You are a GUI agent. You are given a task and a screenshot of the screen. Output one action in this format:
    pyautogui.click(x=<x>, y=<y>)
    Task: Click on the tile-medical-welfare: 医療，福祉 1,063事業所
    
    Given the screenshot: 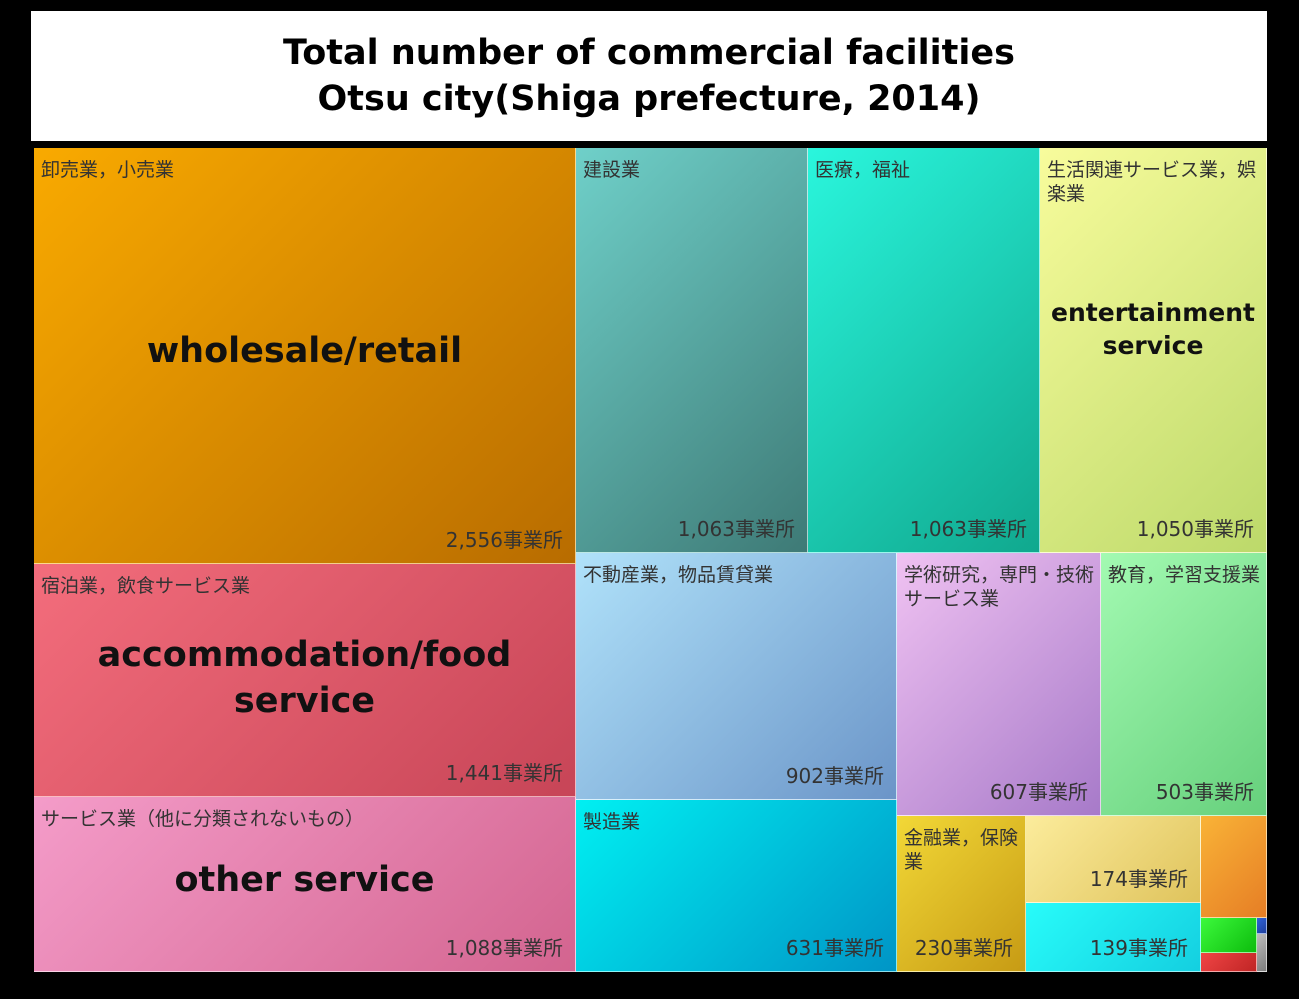 What is the action you would take?
    pyautogui.click(x=924, y=350)
    